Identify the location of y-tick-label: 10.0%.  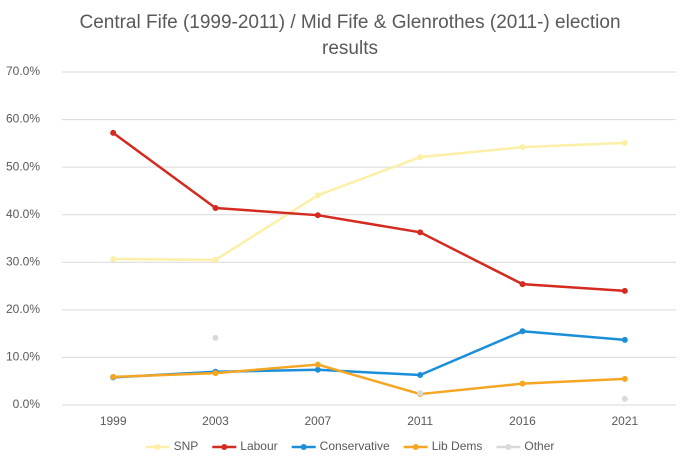
(23, 357).